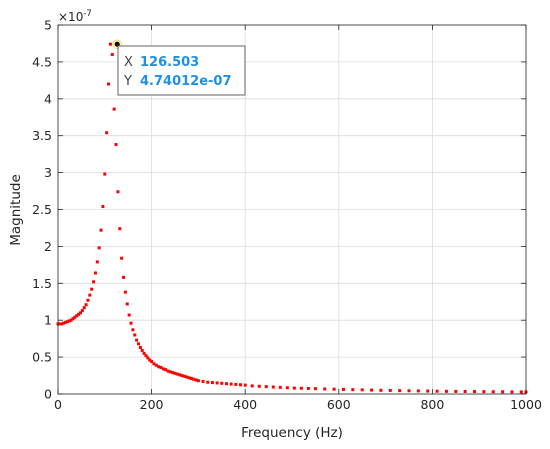 The height and width of the screenshot is (449, 550). I want to click on datatip: X 126.503 Y 4.74012e-07, so click(181, 70).